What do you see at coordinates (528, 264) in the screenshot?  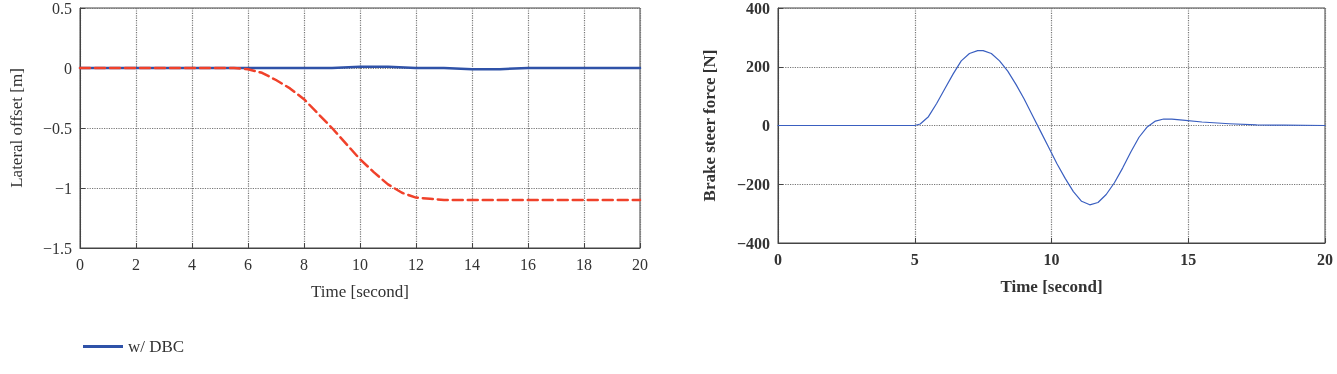 I see `x-tick-label: 16` at bounding box center [528, 264].